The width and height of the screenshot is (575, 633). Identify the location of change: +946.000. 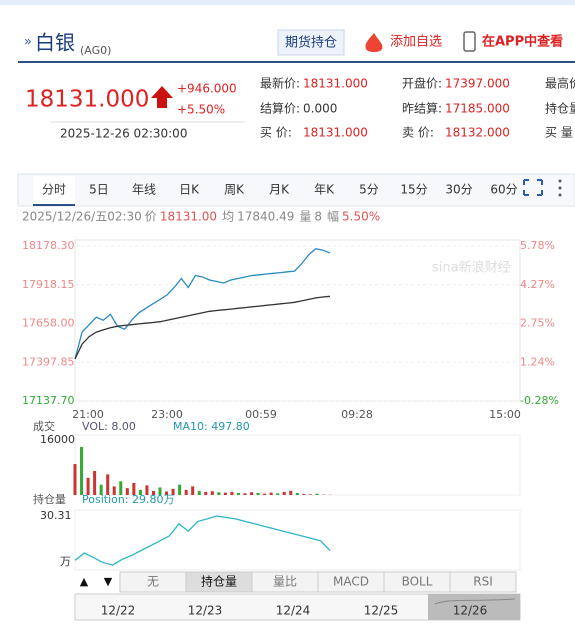
(207, 89).